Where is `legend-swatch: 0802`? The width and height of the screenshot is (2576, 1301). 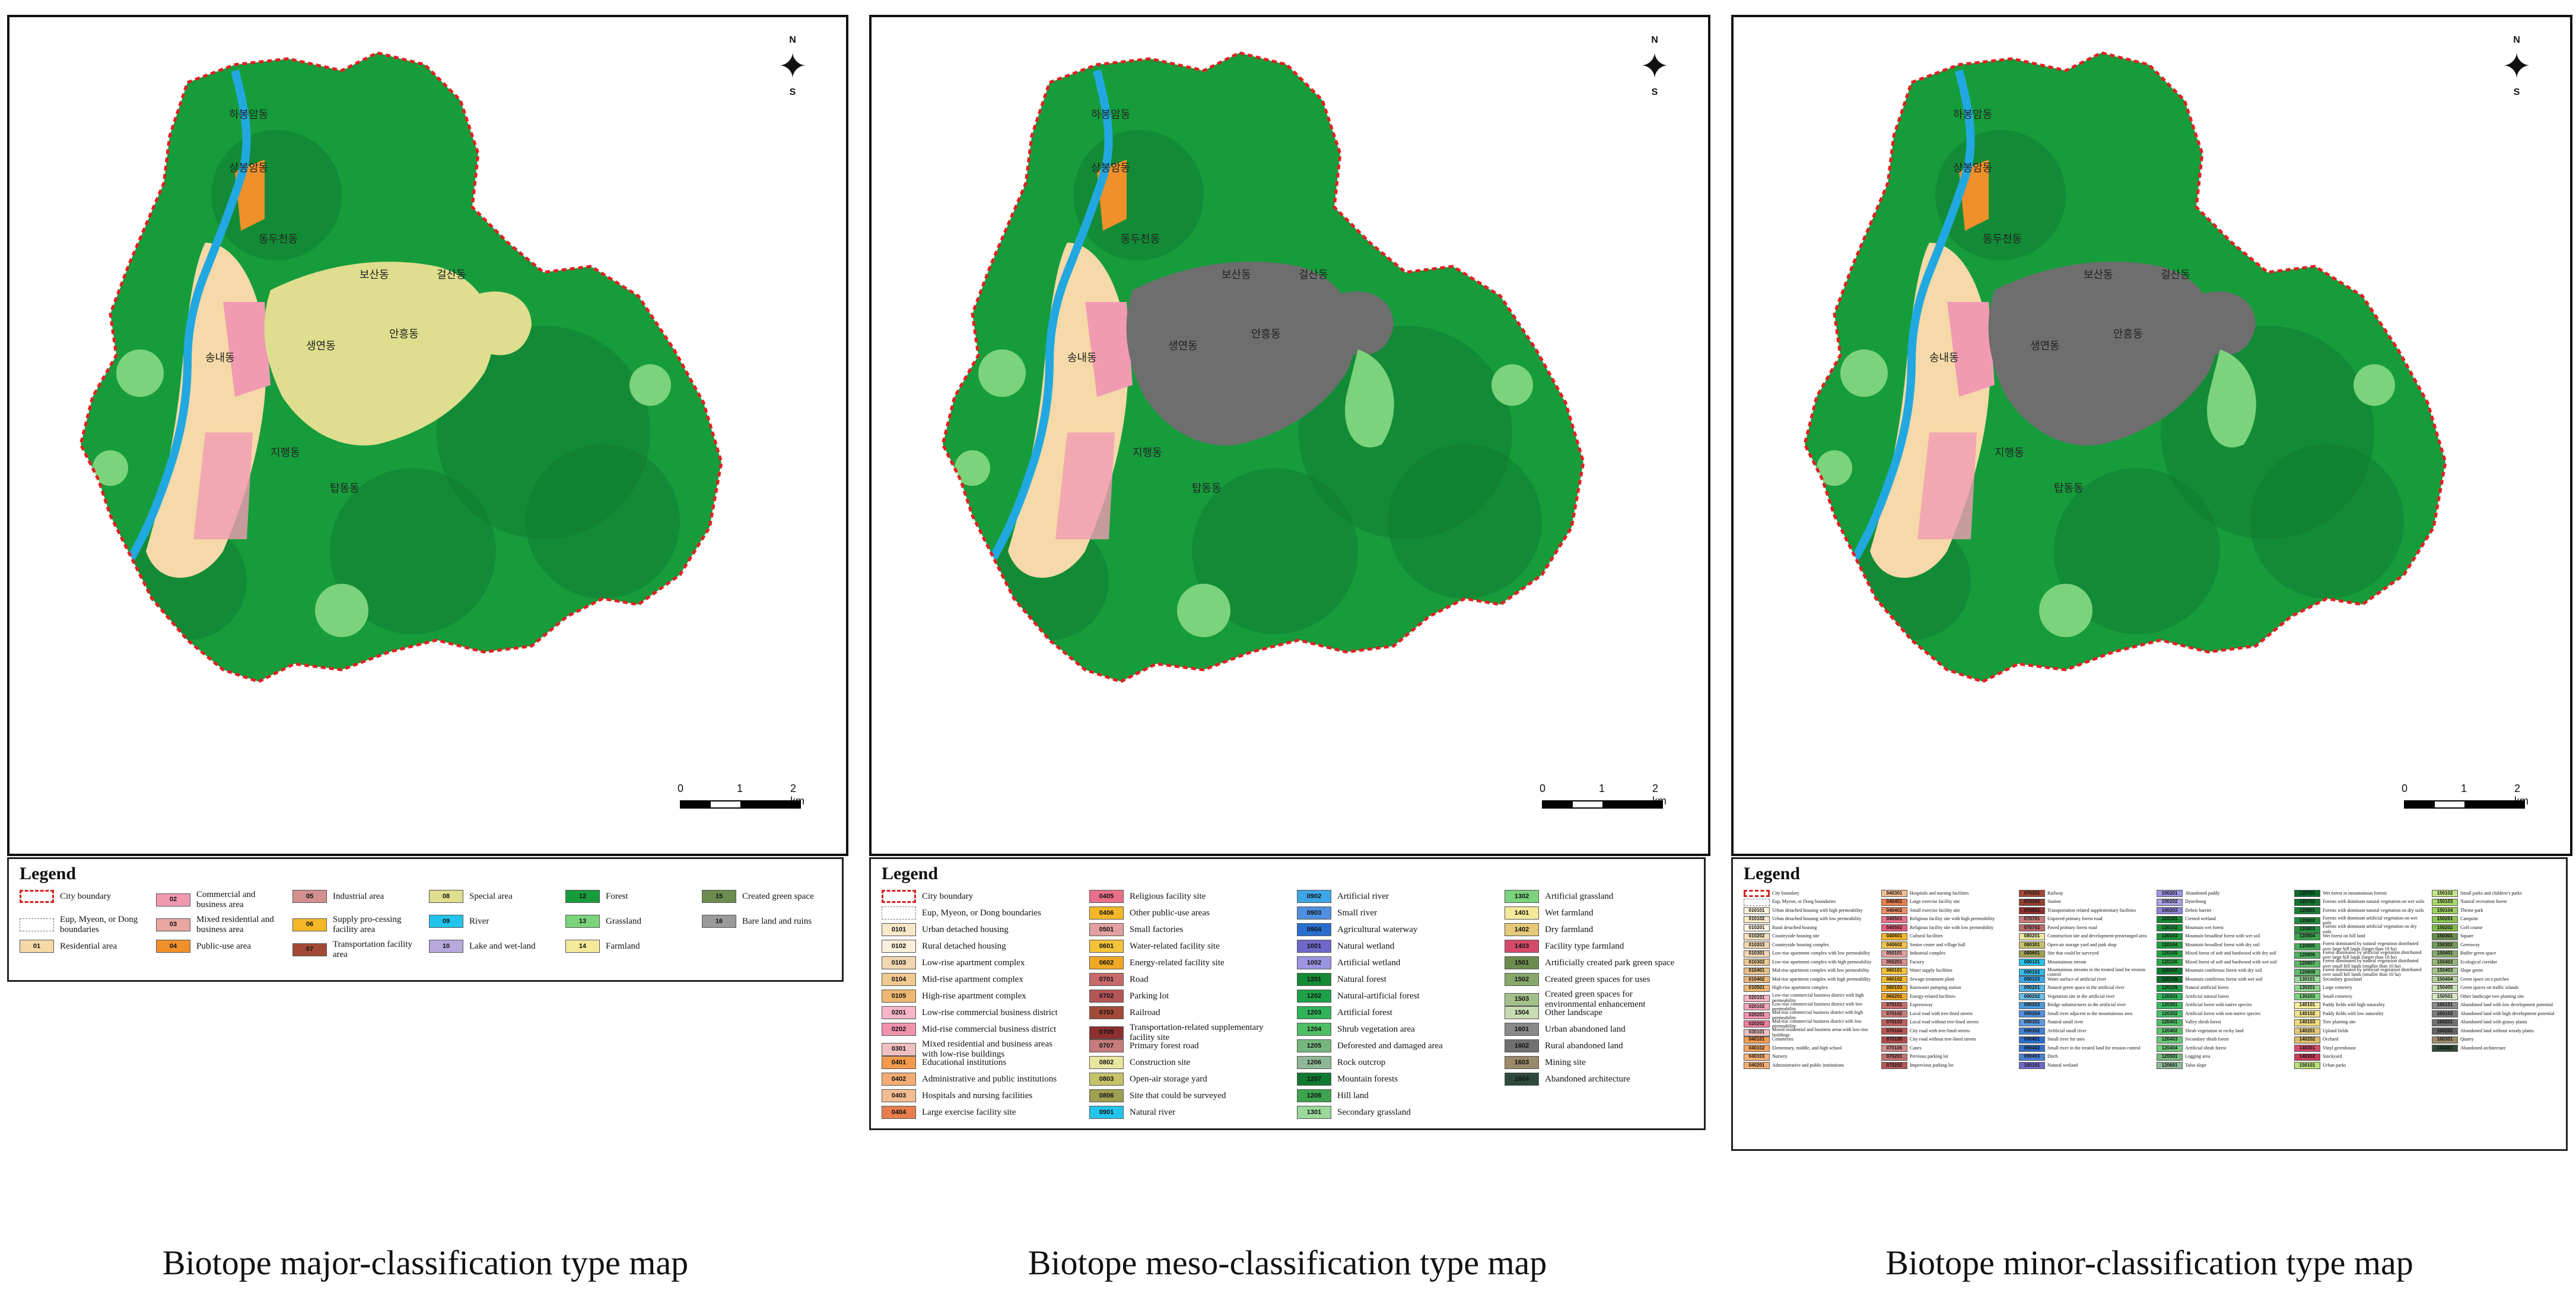
legend-swatch: 0802 is located at coordinates (1106, 1062).